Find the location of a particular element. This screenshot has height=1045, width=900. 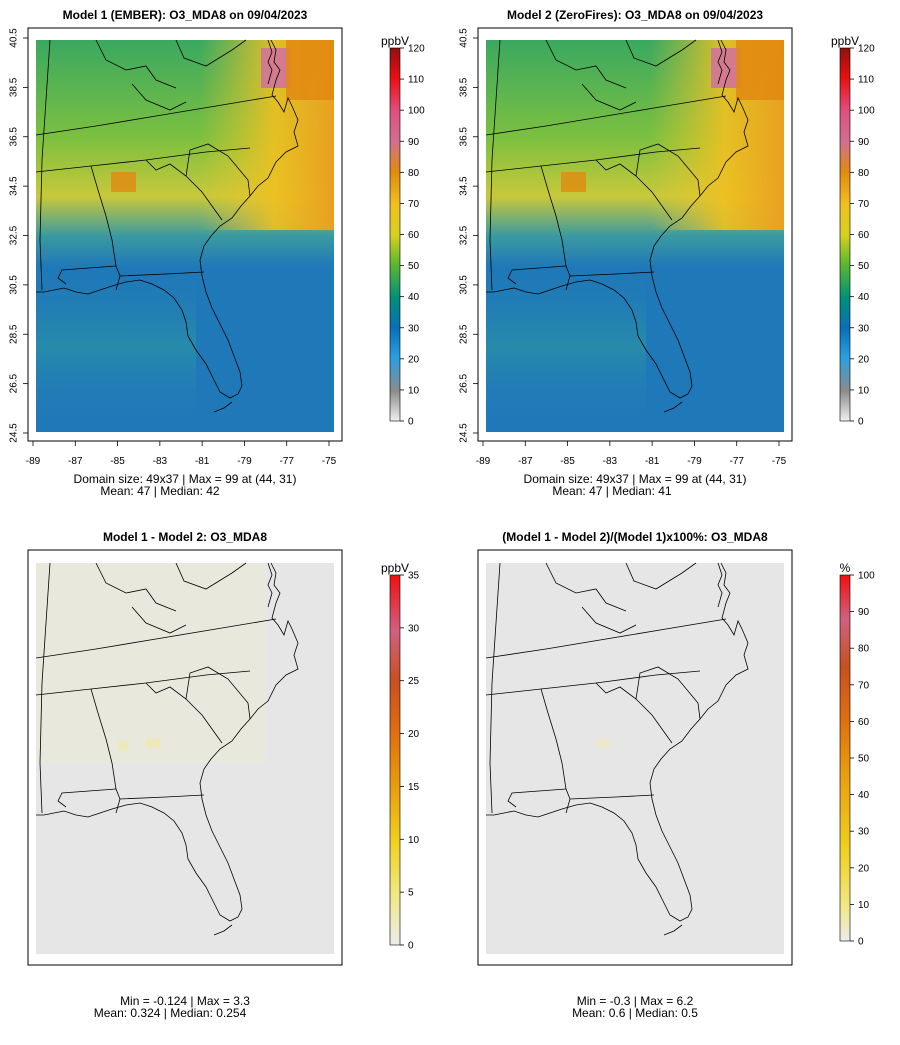

colorbar: % 0 10 20 30 40 50 60 70 80 90 100 is located at coordinates (857, 754).